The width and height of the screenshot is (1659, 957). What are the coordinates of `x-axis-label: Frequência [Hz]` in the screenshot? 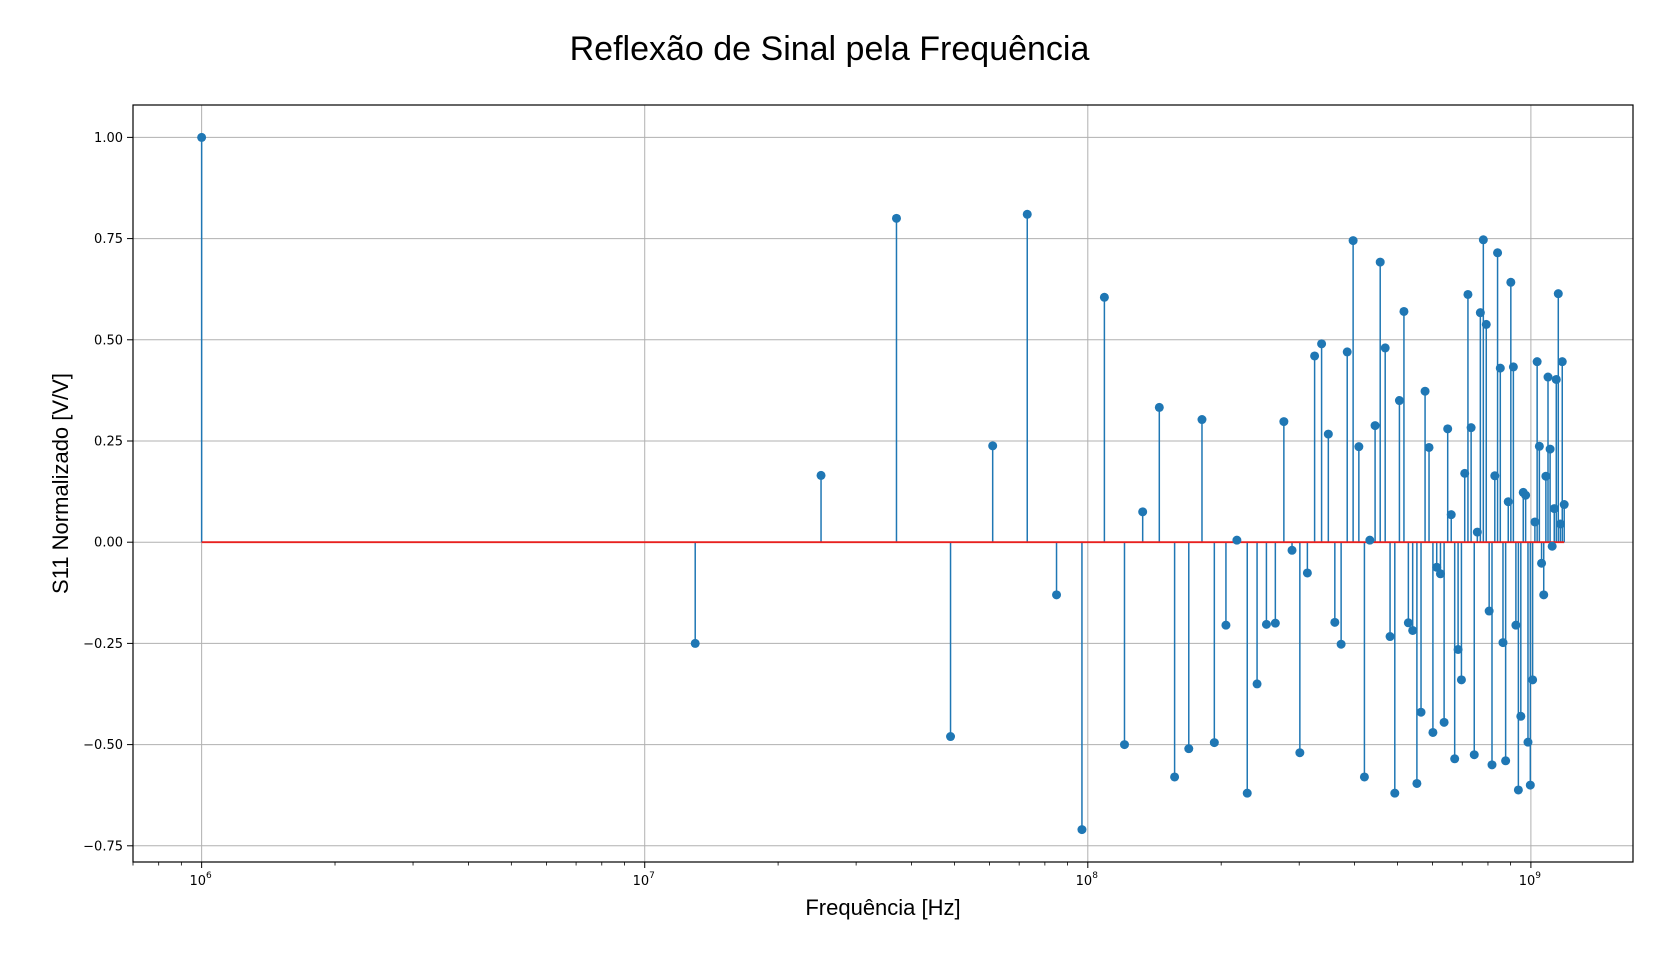 It's located at (882, 907).